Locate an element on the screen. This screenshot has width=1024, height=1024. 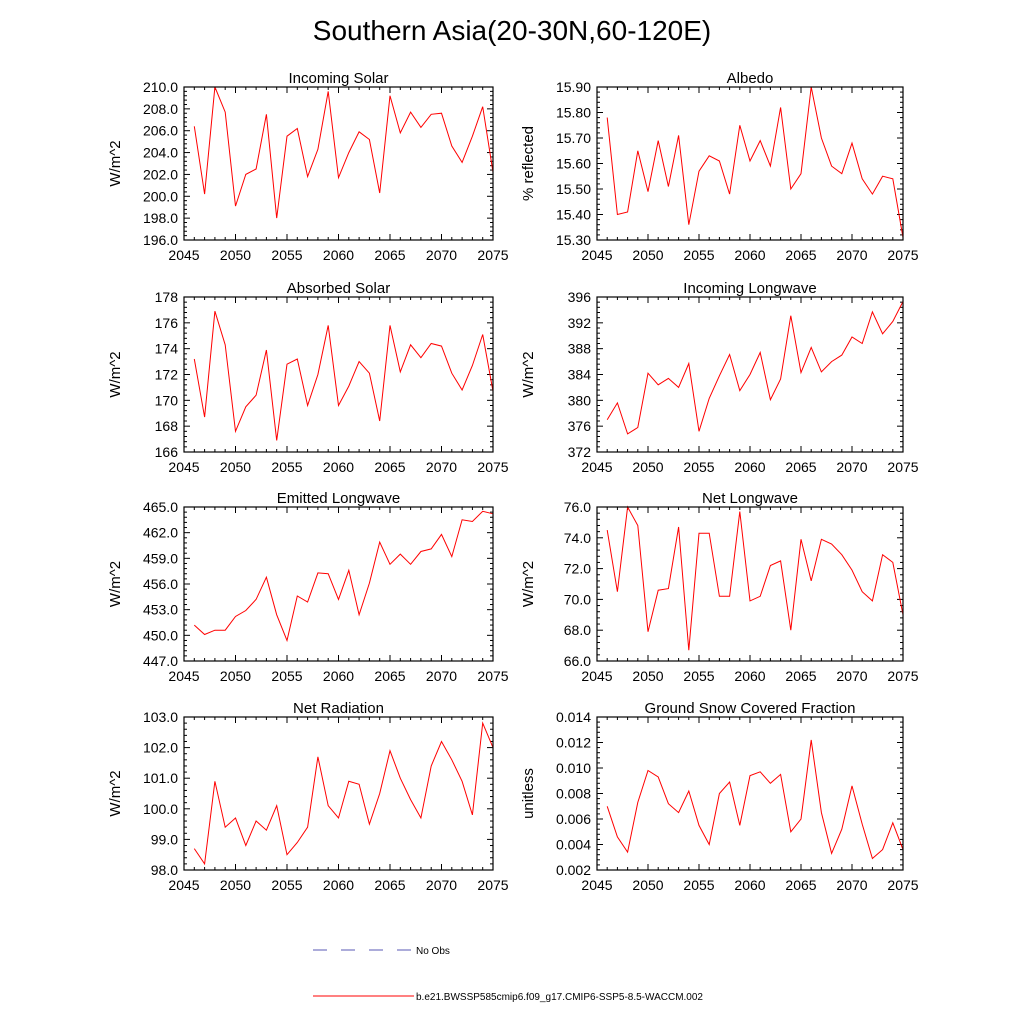
y-tick-label: 462.0 is located at coordinates (160, 533).